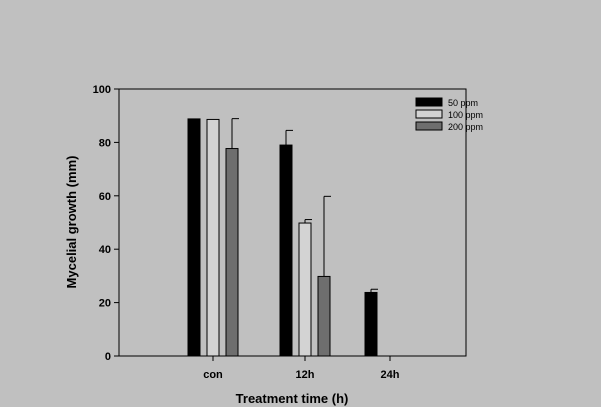 Image resolution: width=601 pixels, height=407 pixels. What do you see at coordinates (105, 197) in the screenshot?
I see `y-tick-label: 60` at bounding box center [105, 197].